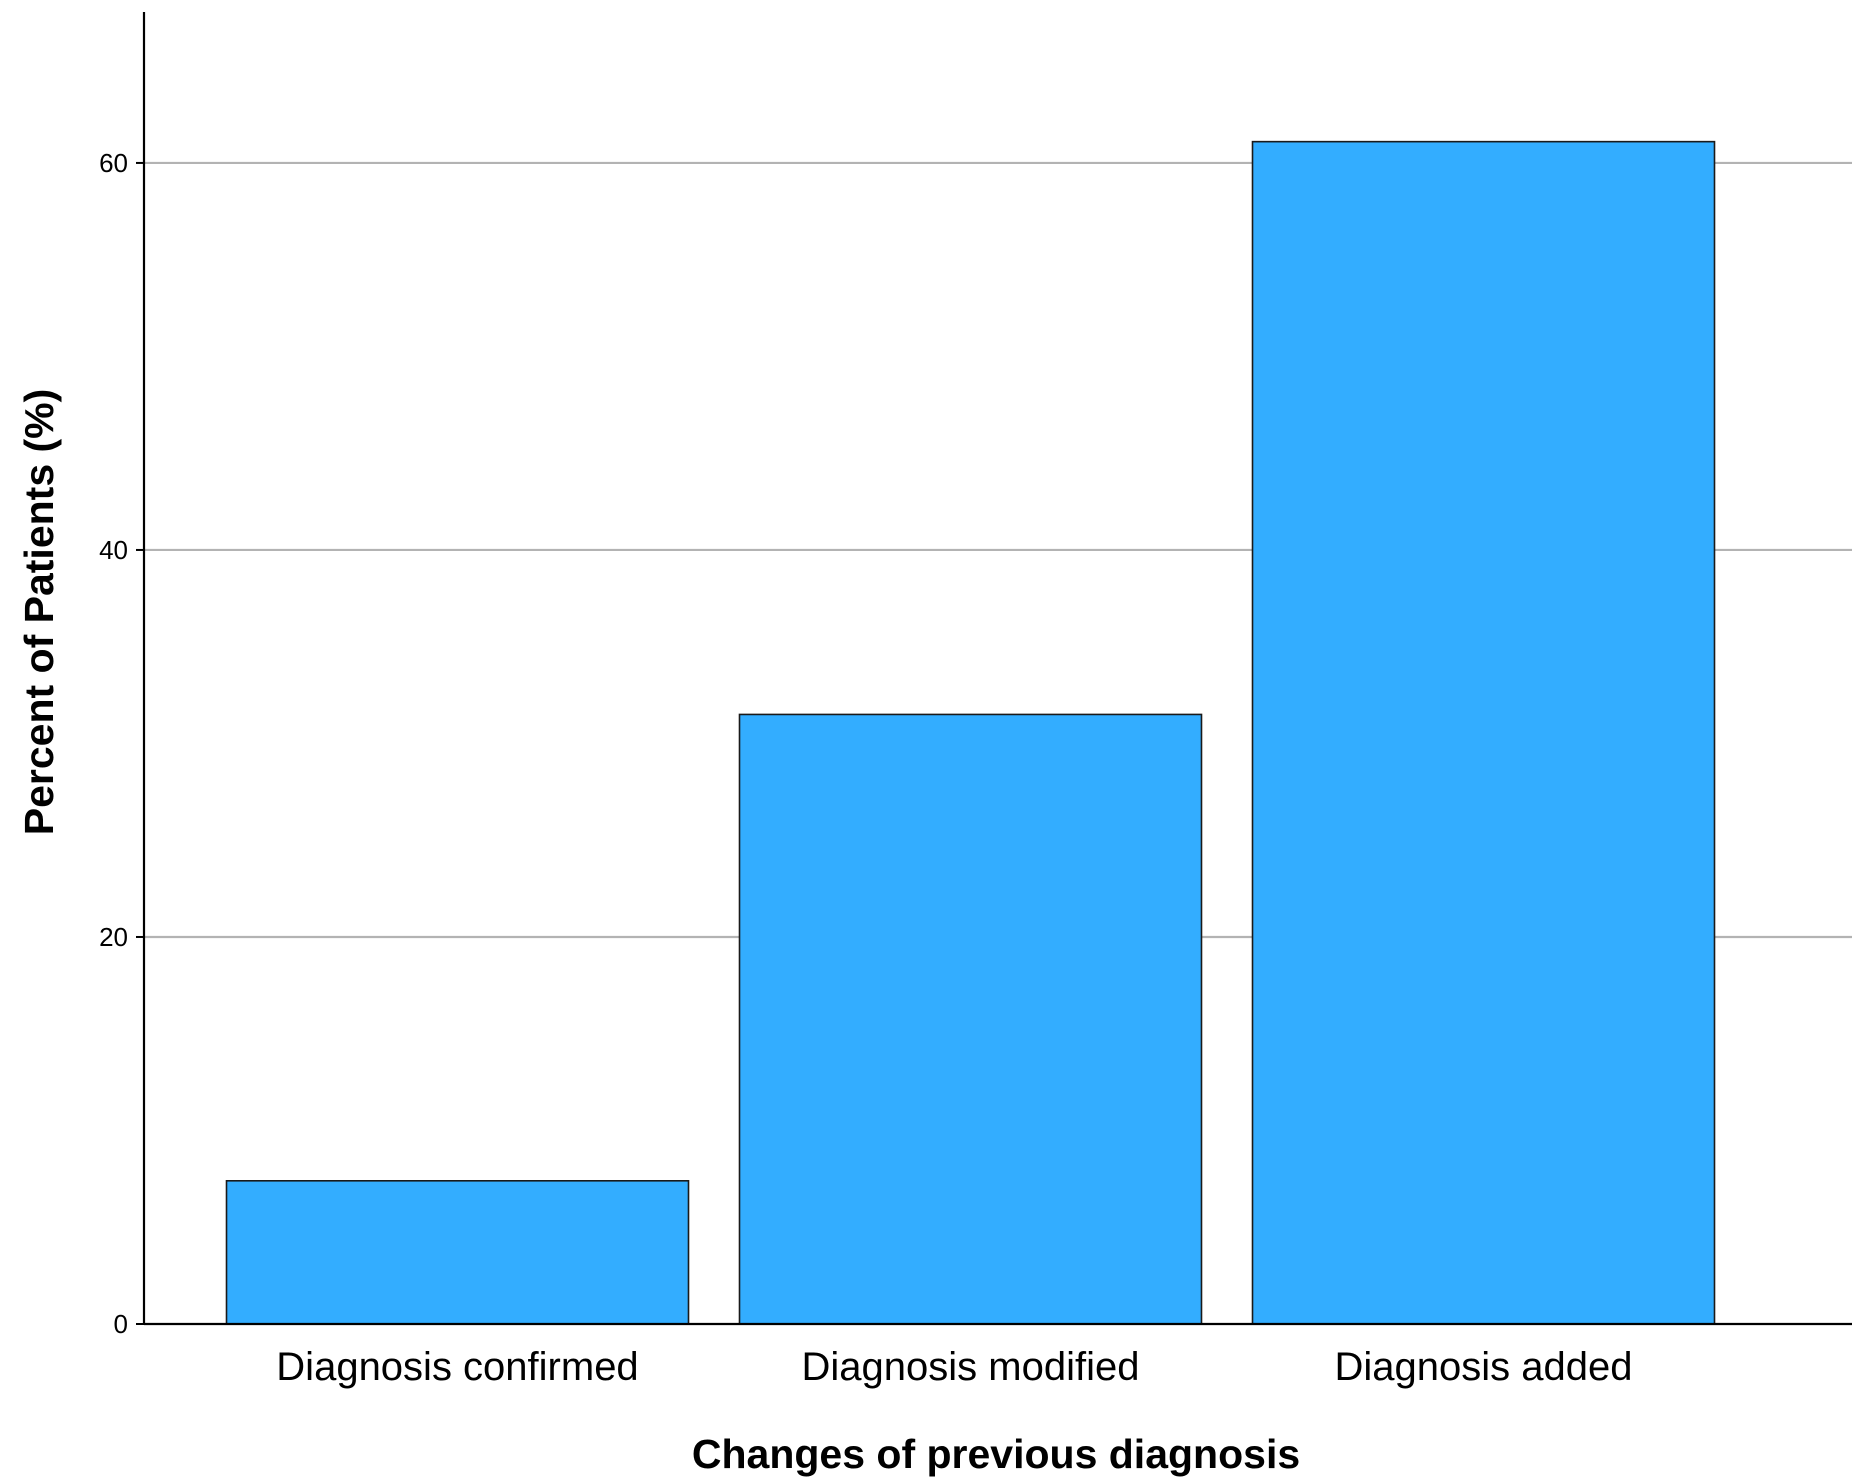 The image size is (1863, 1484). What do you see at coordinates (457, 1252) in the screenshot?
I see `bar-diagnosis-confirmed` at bounding box center [457, 1252].